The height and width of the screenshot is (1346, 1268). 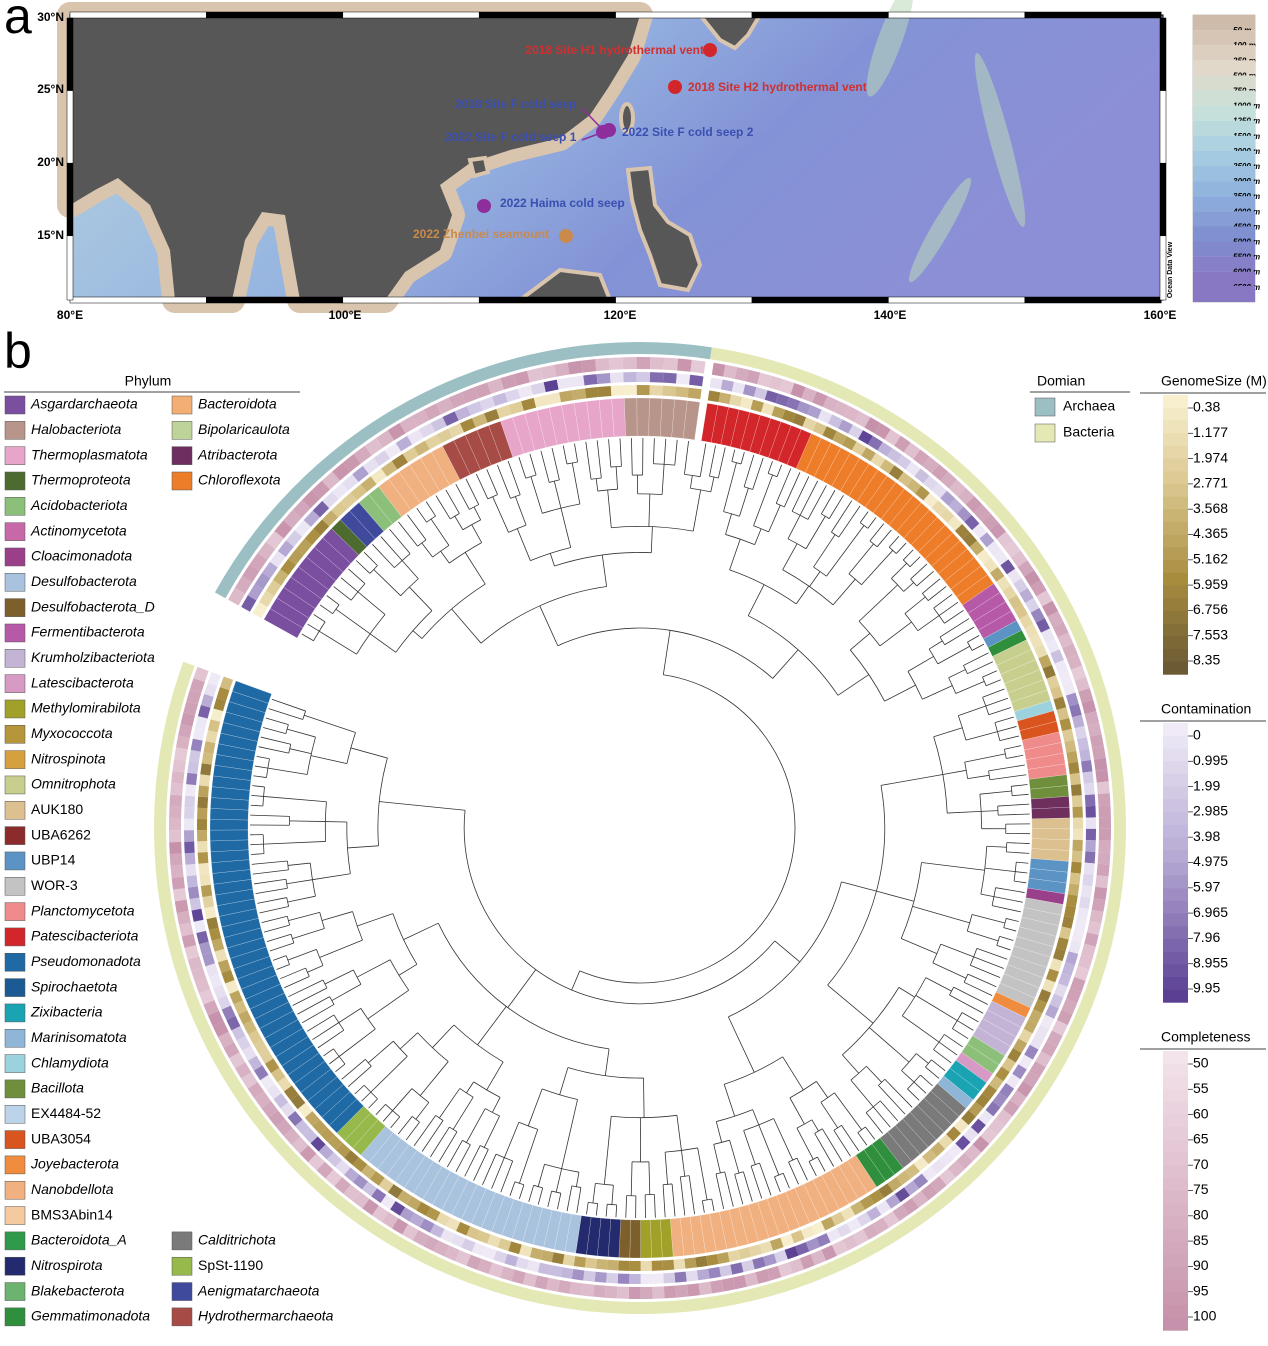 What do you see at coordinates (1089, 406) in the screenshot?
I see `legend-label: Archaea` at bounding box center [1089, 406].